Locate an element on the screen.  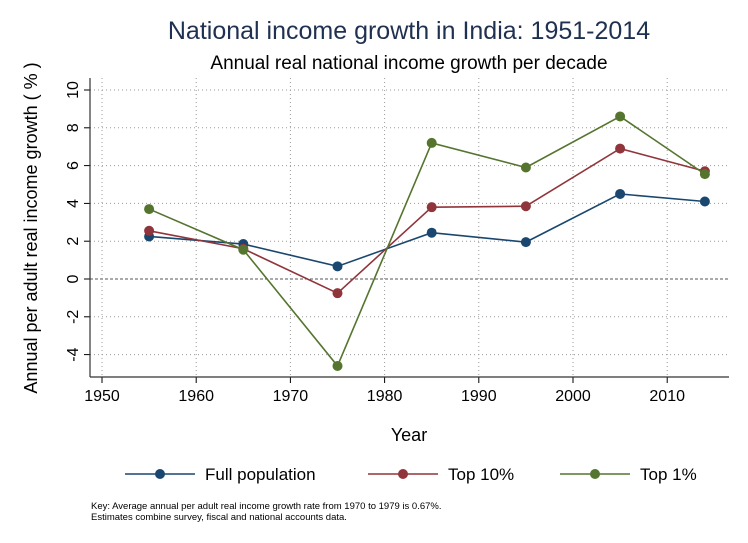
x-tick-label: 1960 is located at coordinates (196, 396).